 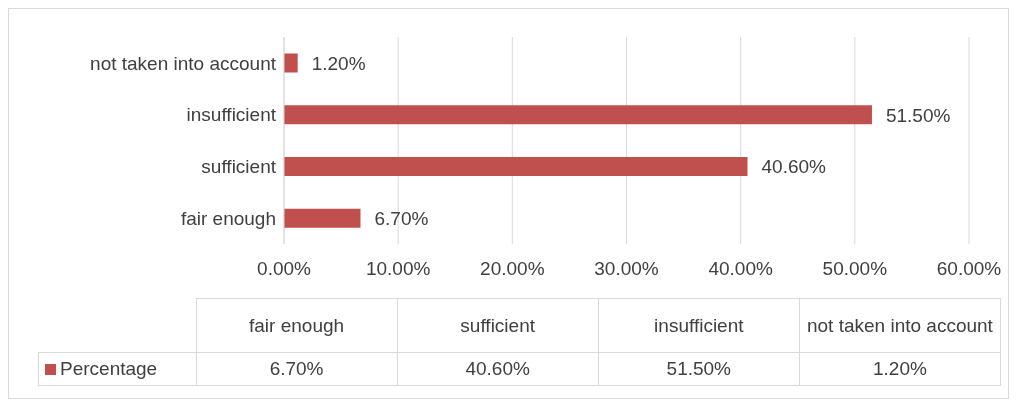 I want to click on data-label: 1.20%, so click(x=338, y=63).